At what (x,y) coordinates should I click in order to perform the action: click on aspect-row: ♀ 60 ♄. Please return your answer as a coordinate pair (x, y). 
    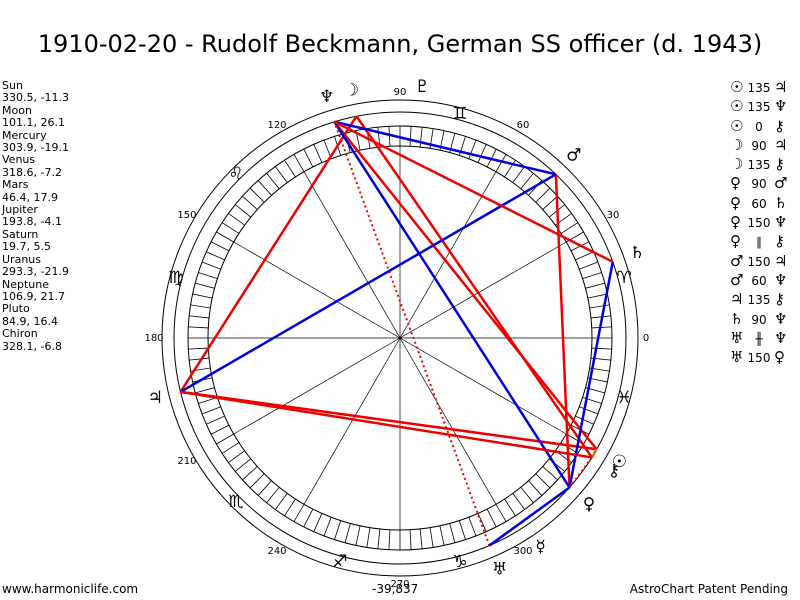
    Looking at the image, I should click on (759, 203).